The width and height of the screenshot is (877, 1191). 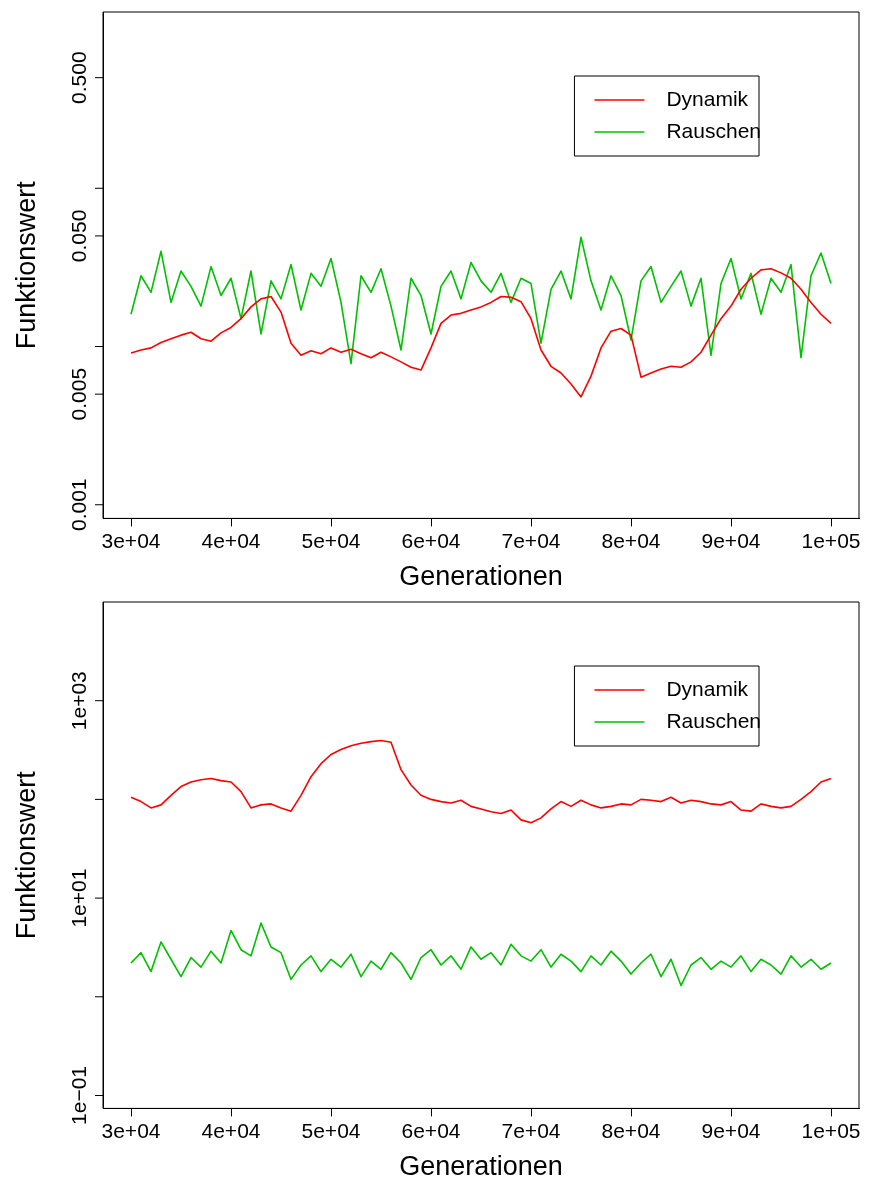 I want to click on y-tick-label: 0.500, so click(x=79, y=77).